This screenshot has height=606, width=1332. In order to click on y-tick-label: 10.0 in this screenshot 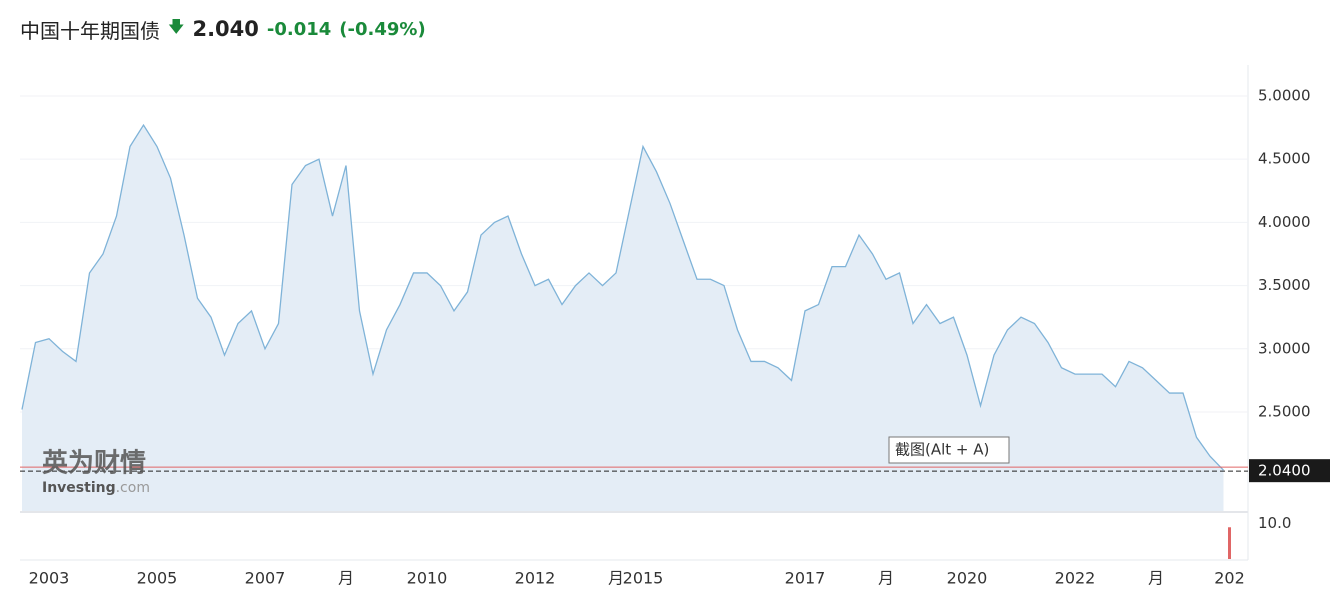, I will do `click(1274, 523)`.